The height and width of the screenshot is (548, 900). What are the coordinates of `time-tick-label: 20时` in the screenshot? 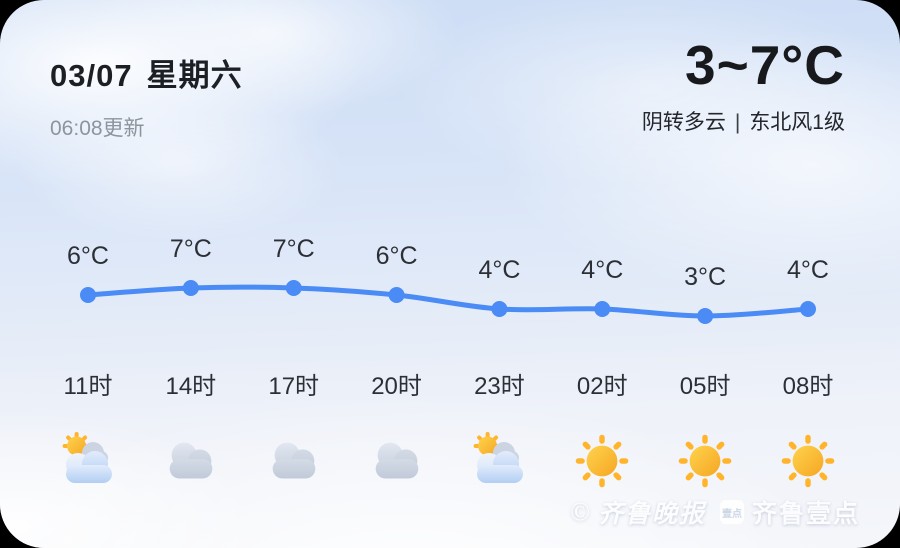 It's located at (396, 386).